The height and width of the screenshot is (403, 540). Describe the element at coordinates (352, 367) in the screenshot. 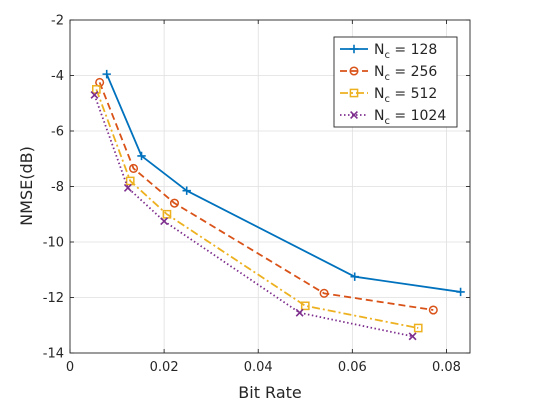

I see `x-tick-label-3: 0.06` at that location.